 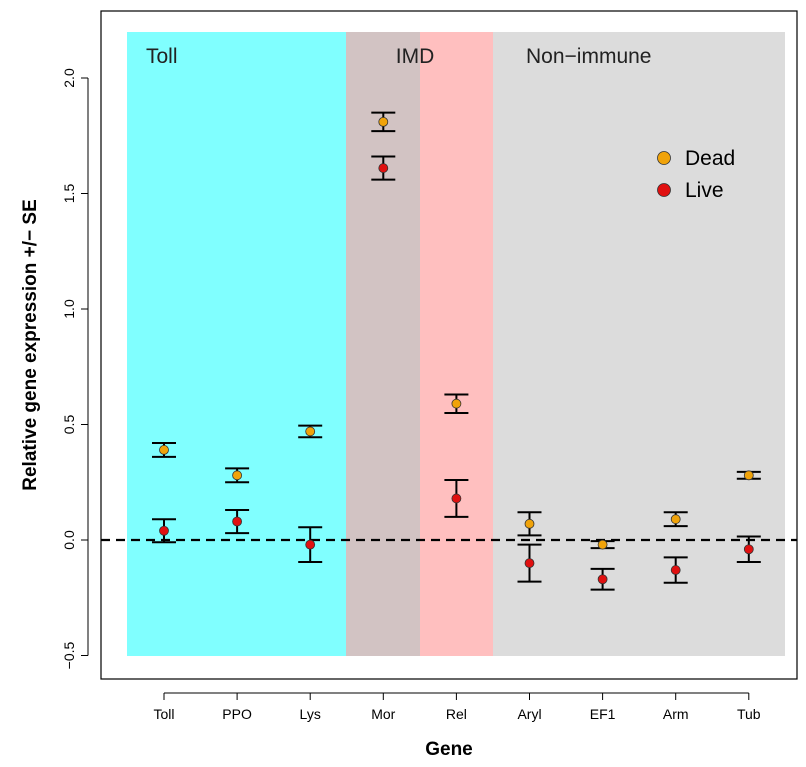 I want to click on x-axis: Toll PPO Lys Mor Rel Aryl EF1 Arm Tub, so click(x=457, y=707).